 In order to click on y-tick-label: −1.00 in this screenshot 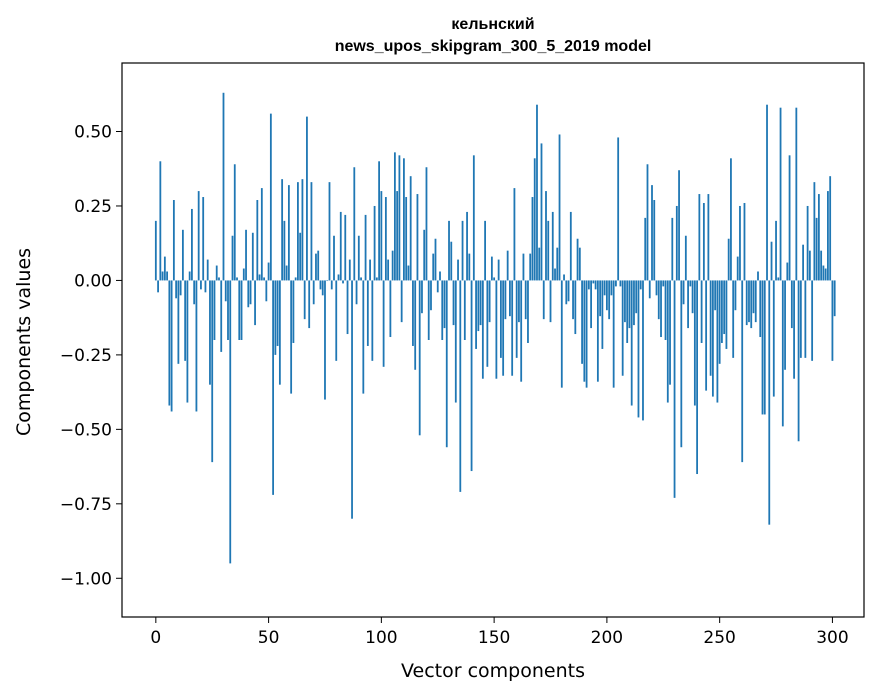, I will do `click(86, 579)`.